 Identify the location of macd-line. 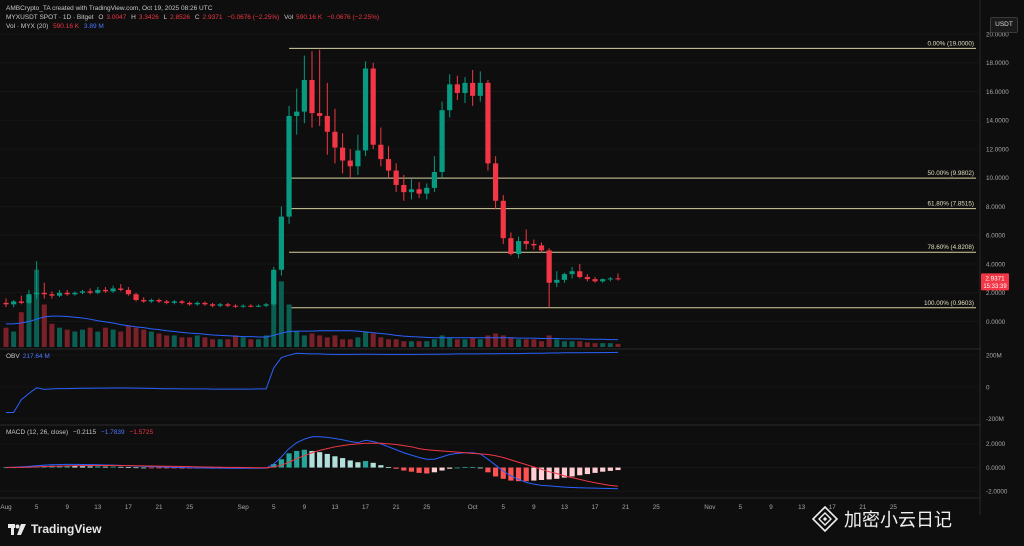
(312, 463).